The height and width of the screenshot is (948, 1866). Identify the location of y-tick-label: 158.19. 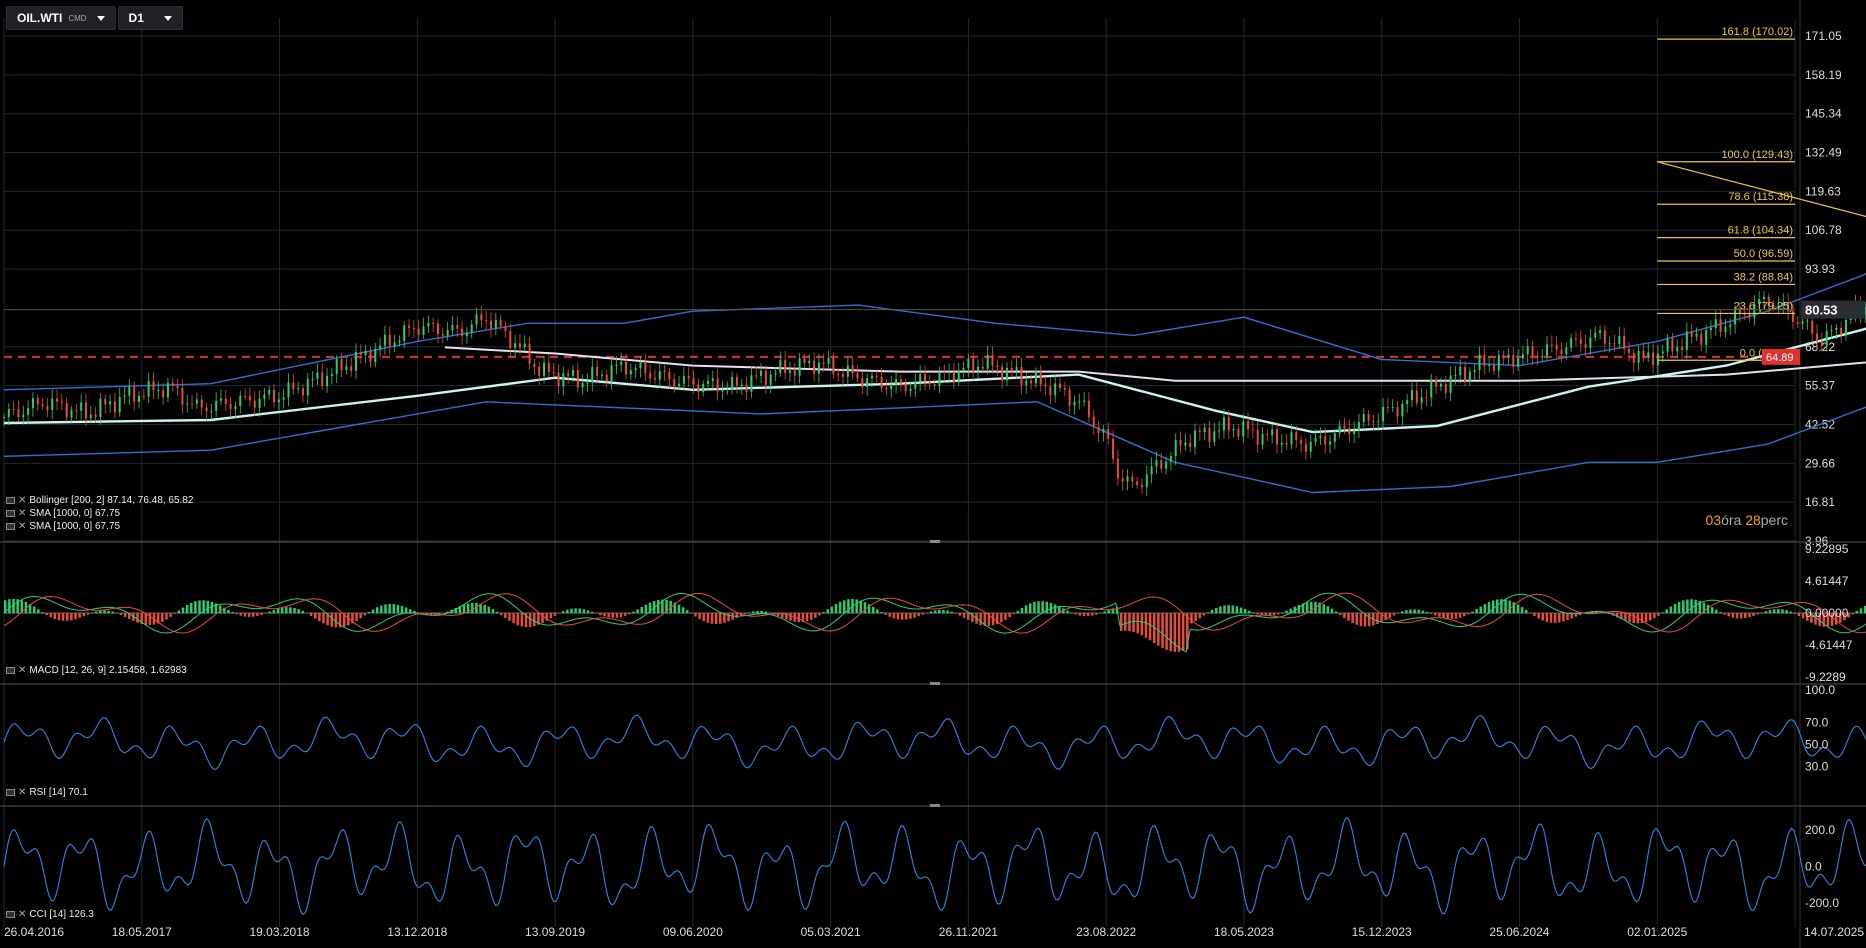
(1823, 75).